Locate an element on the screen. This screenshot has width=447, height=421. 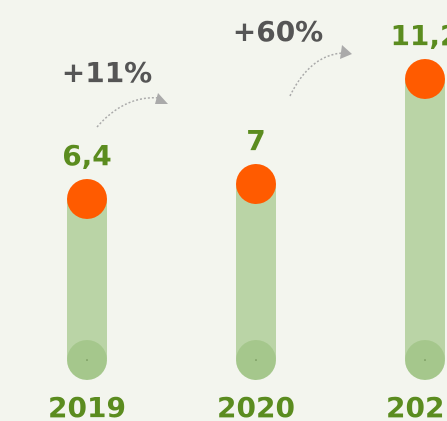
x-tick-label: 2021 is located at coordinates (416, 406).